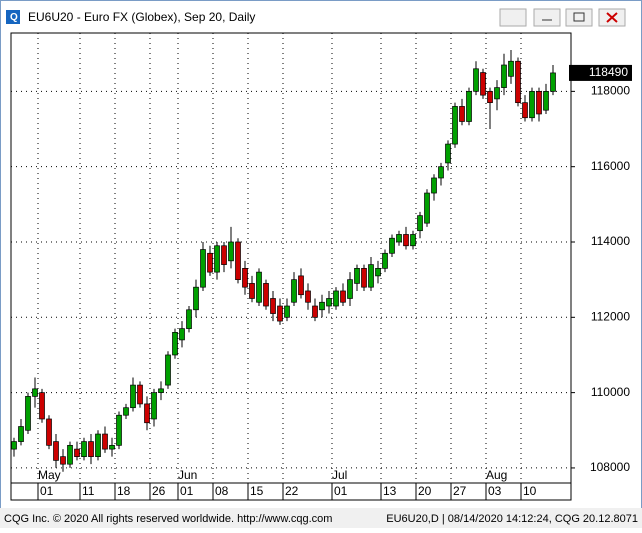 The width and height of the screenshot is (642, 533). What do you see at coordinates (390, 491) in the screenshot?
I see `x-tick-label: 13` at bounding box center [390, 491].